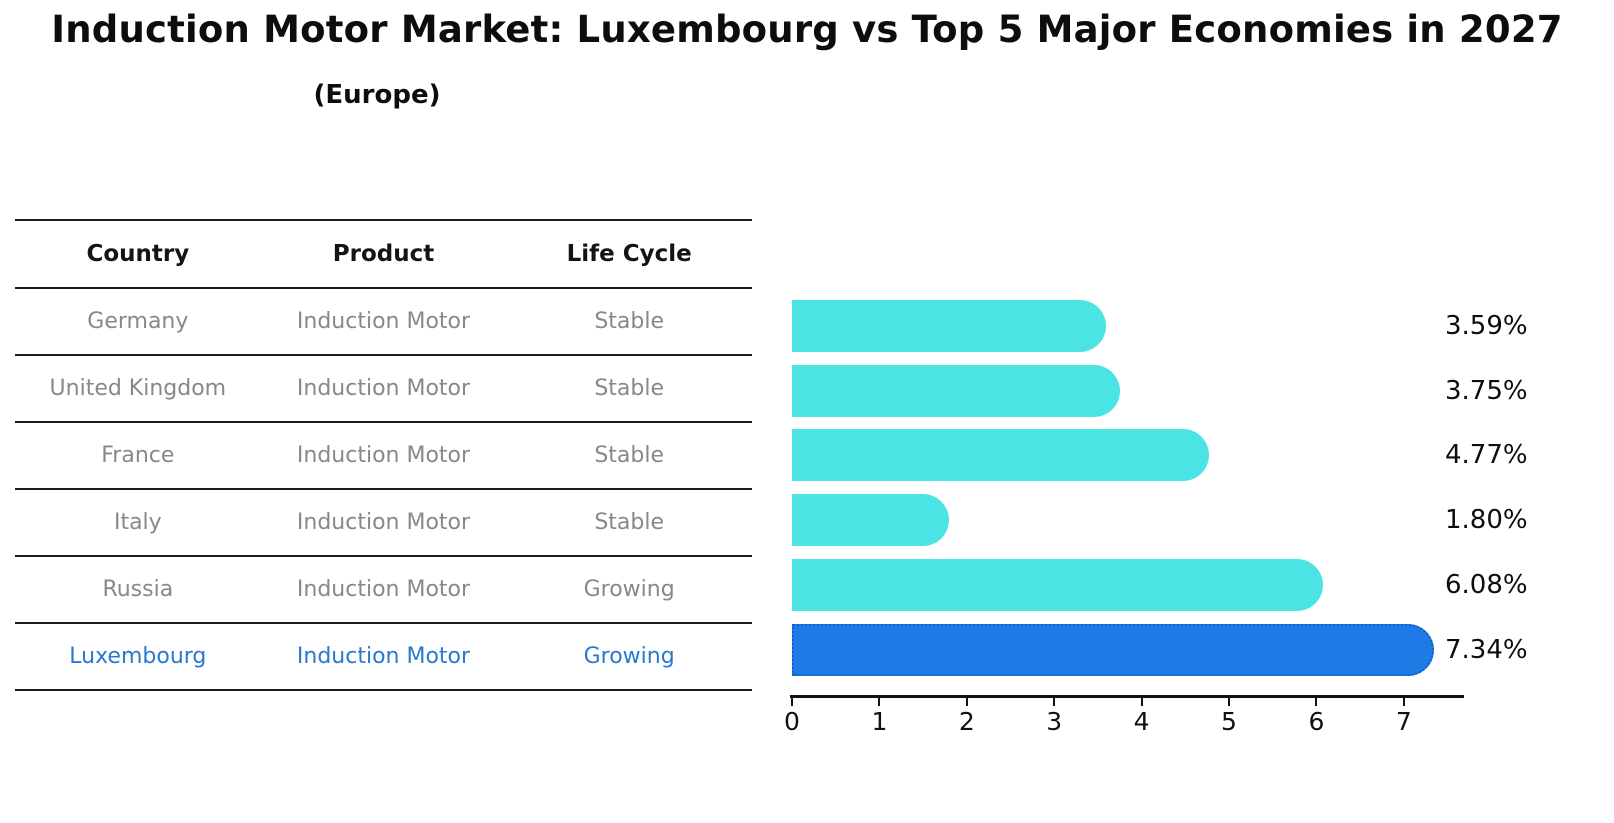 The width and height of the screenshot is (1614, 823). Describe the element at coordinates (138, 253) in the screenshot. I see `header-cell-country: Country` at that location.